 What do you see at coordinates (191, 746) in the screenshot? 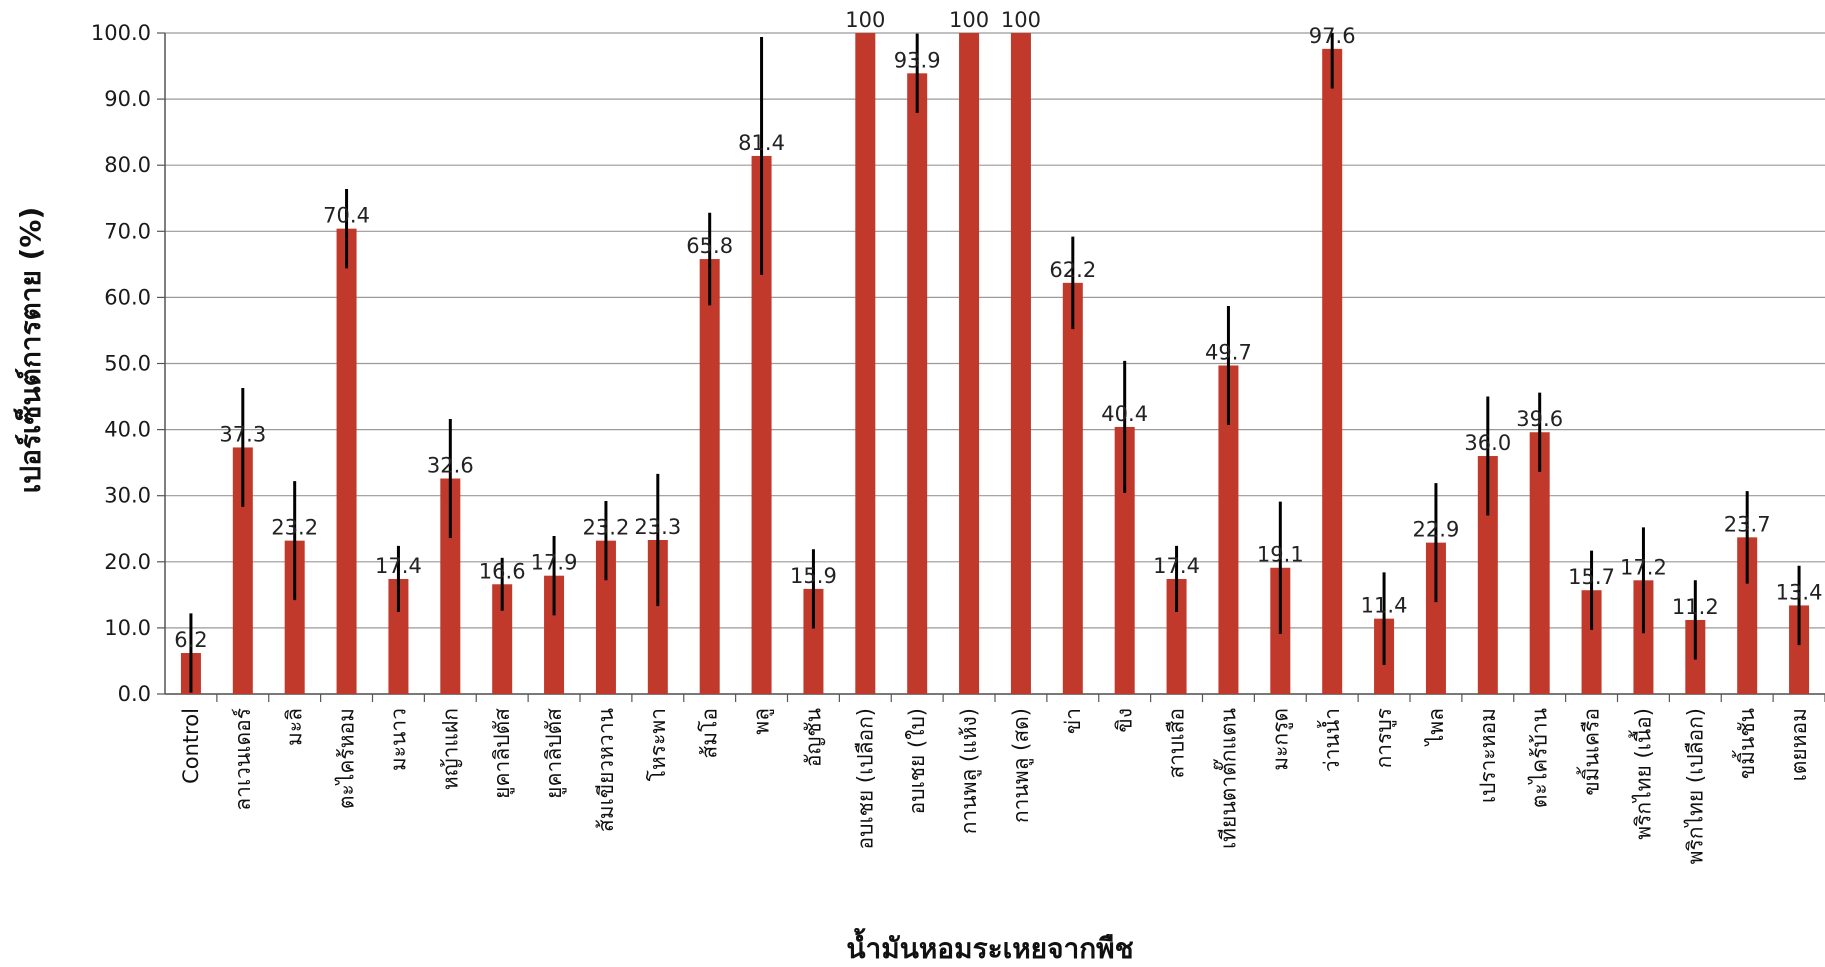
I see `category-label: Control` at bounding box center [191, 746].